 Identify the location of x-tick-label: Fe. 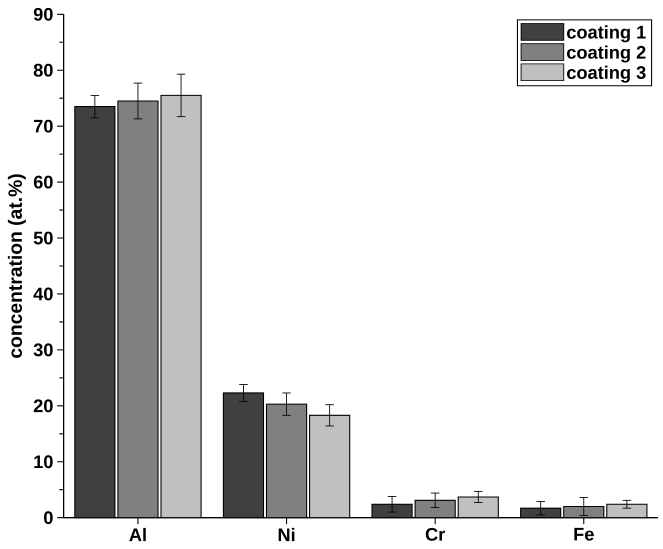
(584, 534).